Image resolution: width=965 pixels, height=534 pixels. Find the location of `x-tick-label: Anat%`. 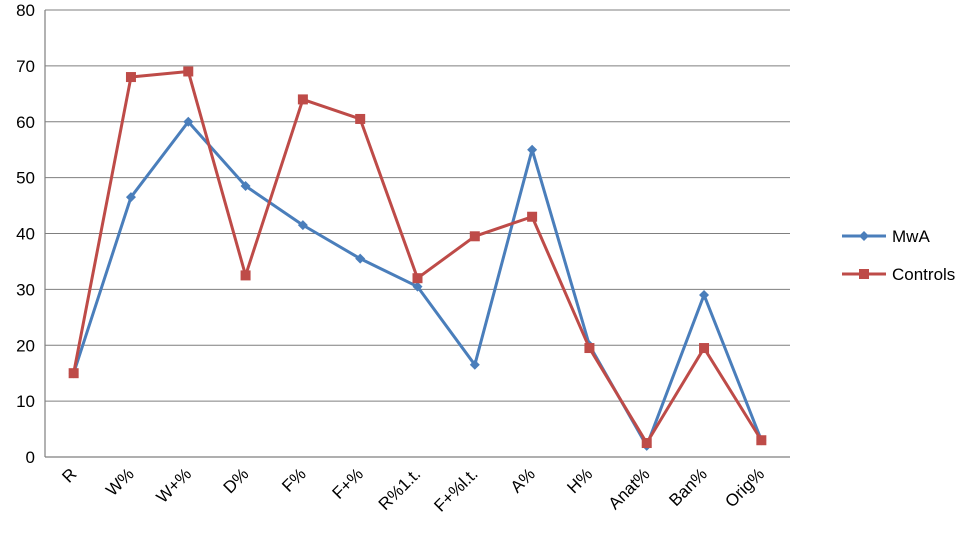

x-tick-label: Anat% is located at coordinates (629, 488).